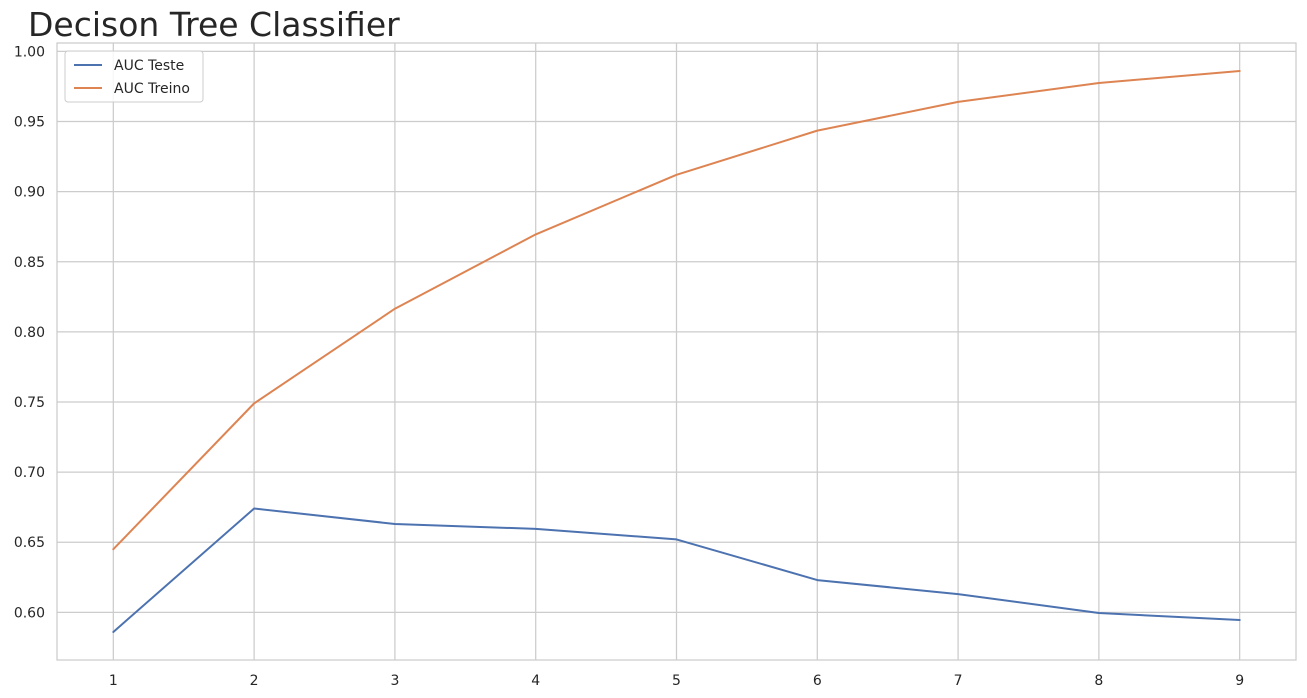 The width and height of the screenshot is (1307, 698). What do you see at coordinates (29, 52) in the screenshot?
I see `y-tick-label: 1.00` at bounding box center [29, 52].